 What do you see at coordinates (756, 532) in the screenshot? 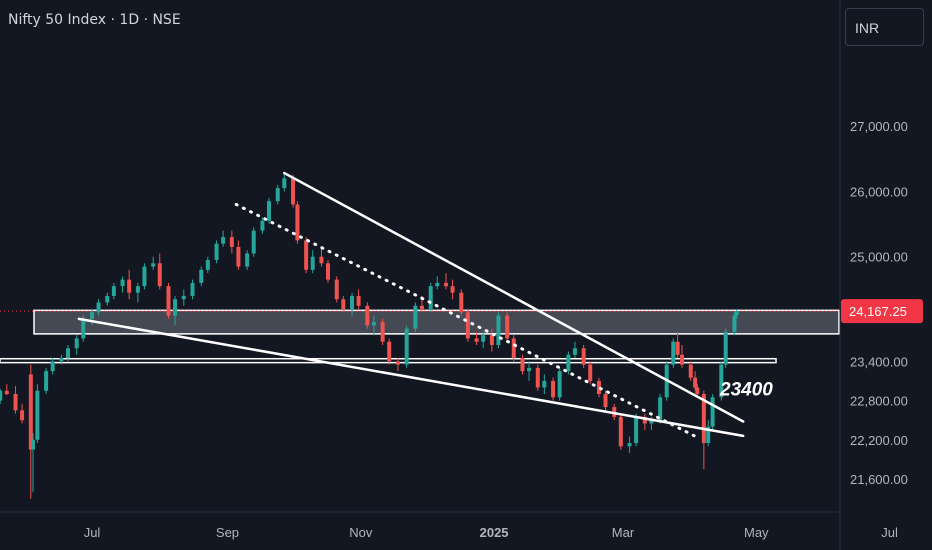
I see `x-tick-label: May` at bounding box center [756, 532].